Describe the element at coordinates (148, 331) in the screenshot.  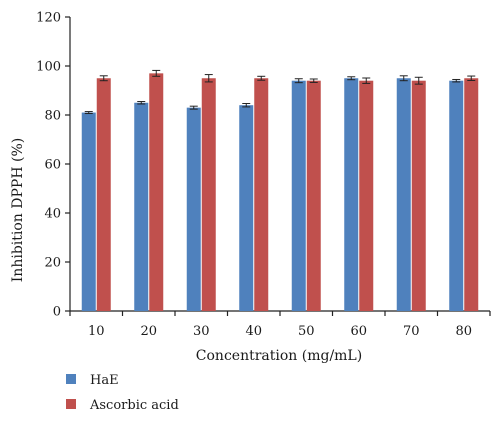
I see `x-tick-label: 20` at that location.